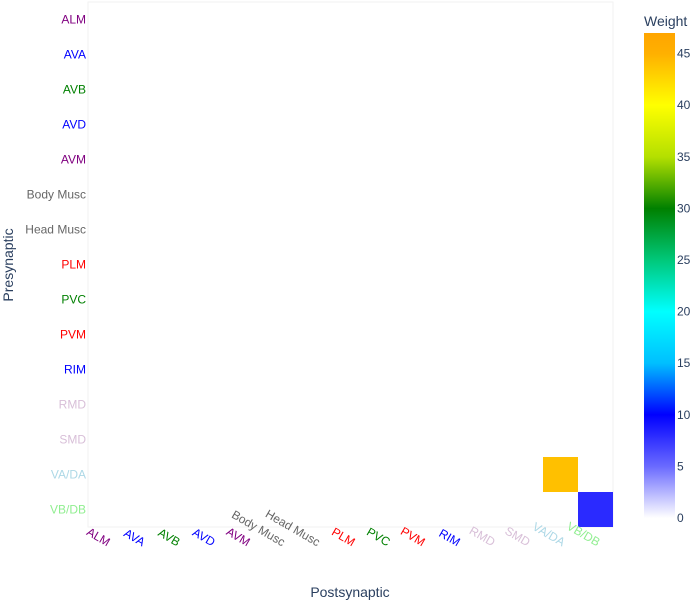  Describe the element at coordinates (684, 363) in the screenshot. I see `colorbar-tick-15: 15` at that location.